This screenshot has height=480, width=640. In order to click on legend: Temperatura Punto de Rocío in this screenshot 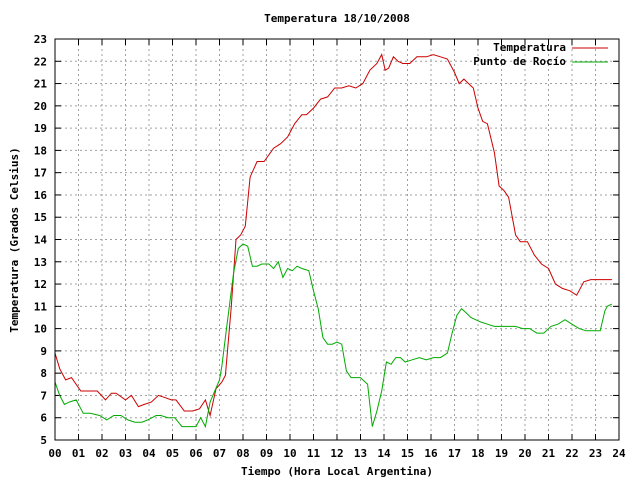, I will do `click(540, 54)`.